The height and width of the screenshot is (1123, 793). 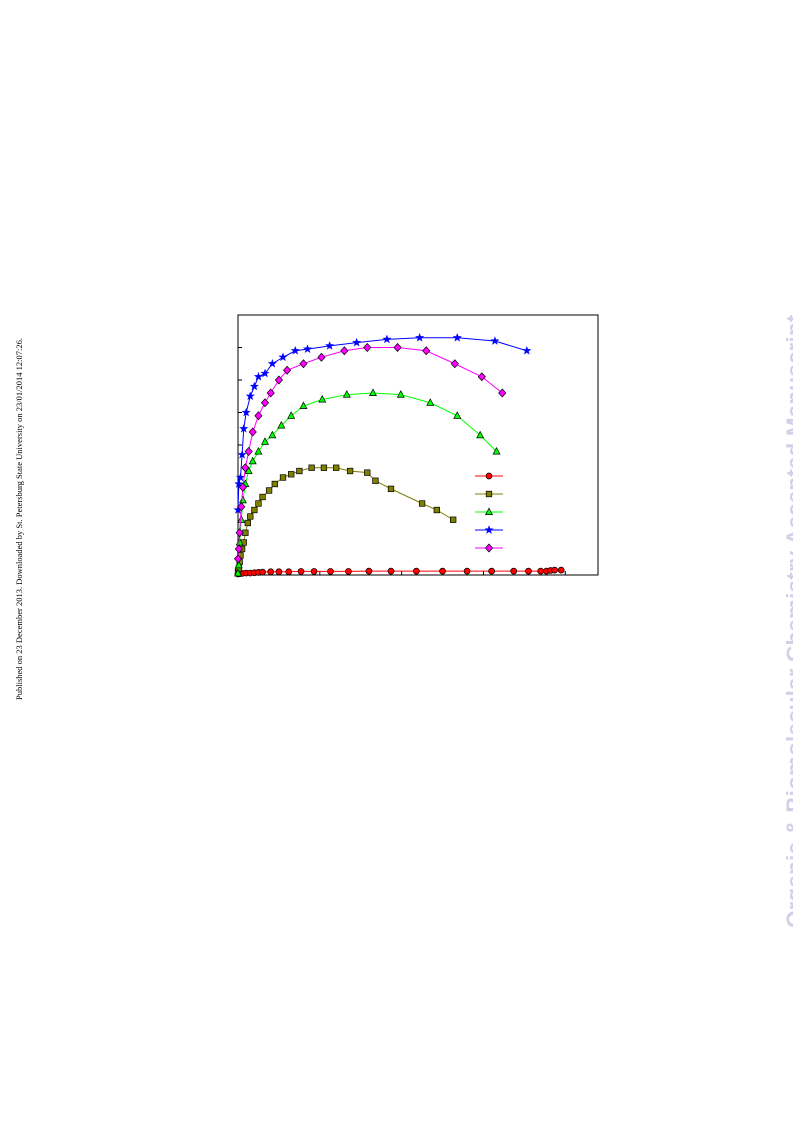 I want to click on plot-frame, so click(x=418, y=445).